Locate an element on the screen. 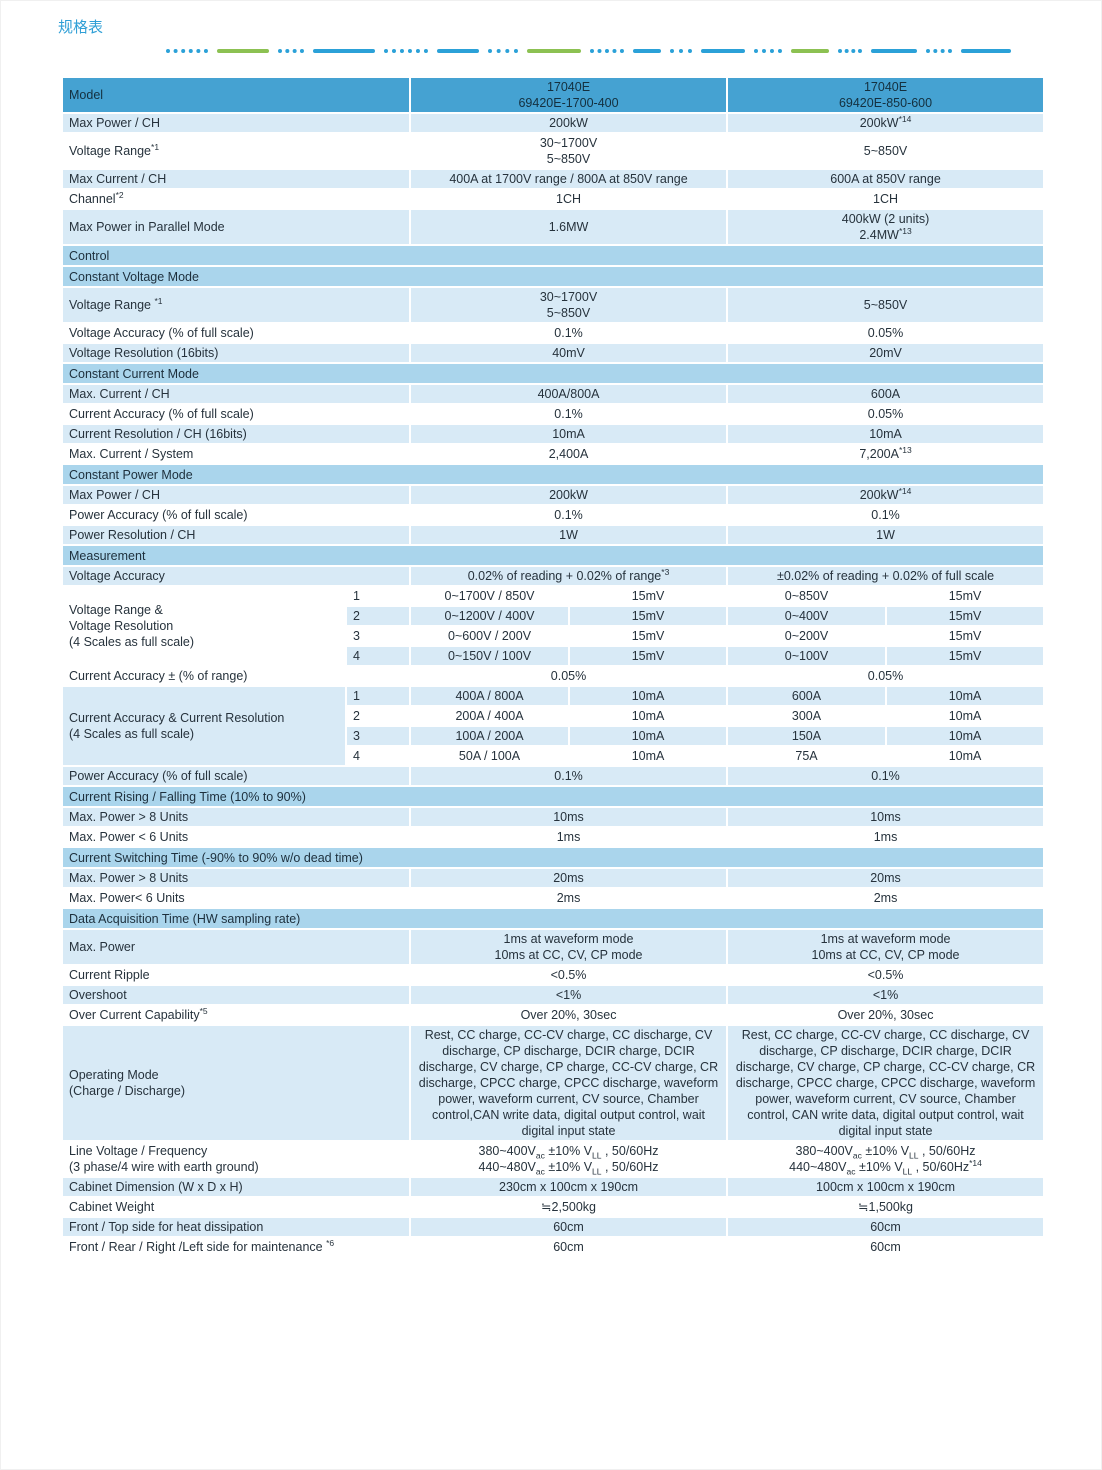 The height and width of the screenshot is (1470, 1102). spec-value-model2: 1ms is located at coordinates (886, 837).